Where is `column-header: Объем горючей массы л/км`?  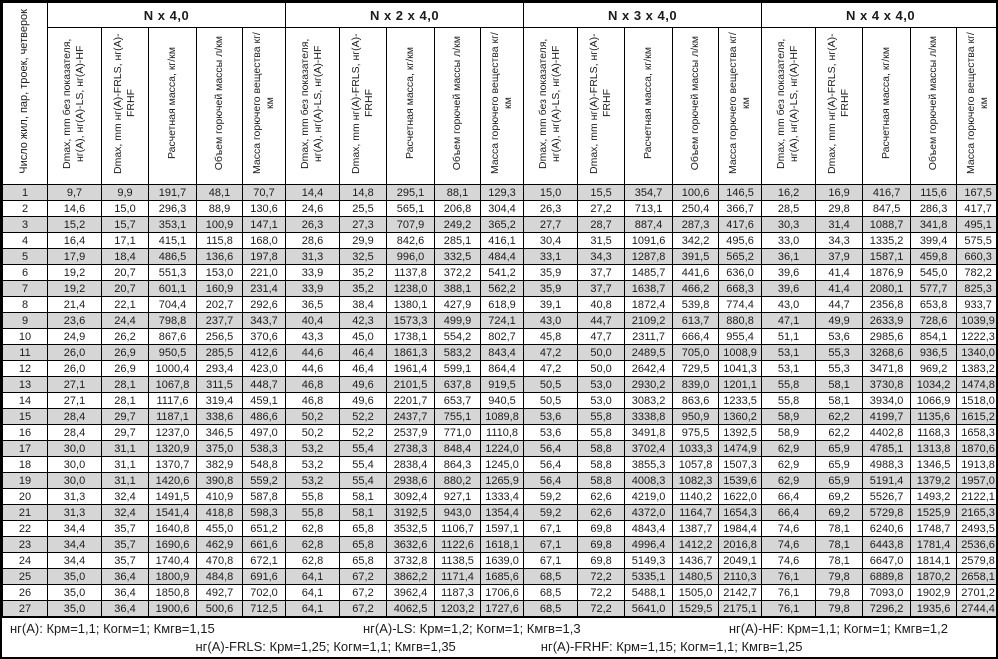
column-header: Объем горючей массы л/км is located at coordinates (696, 106).